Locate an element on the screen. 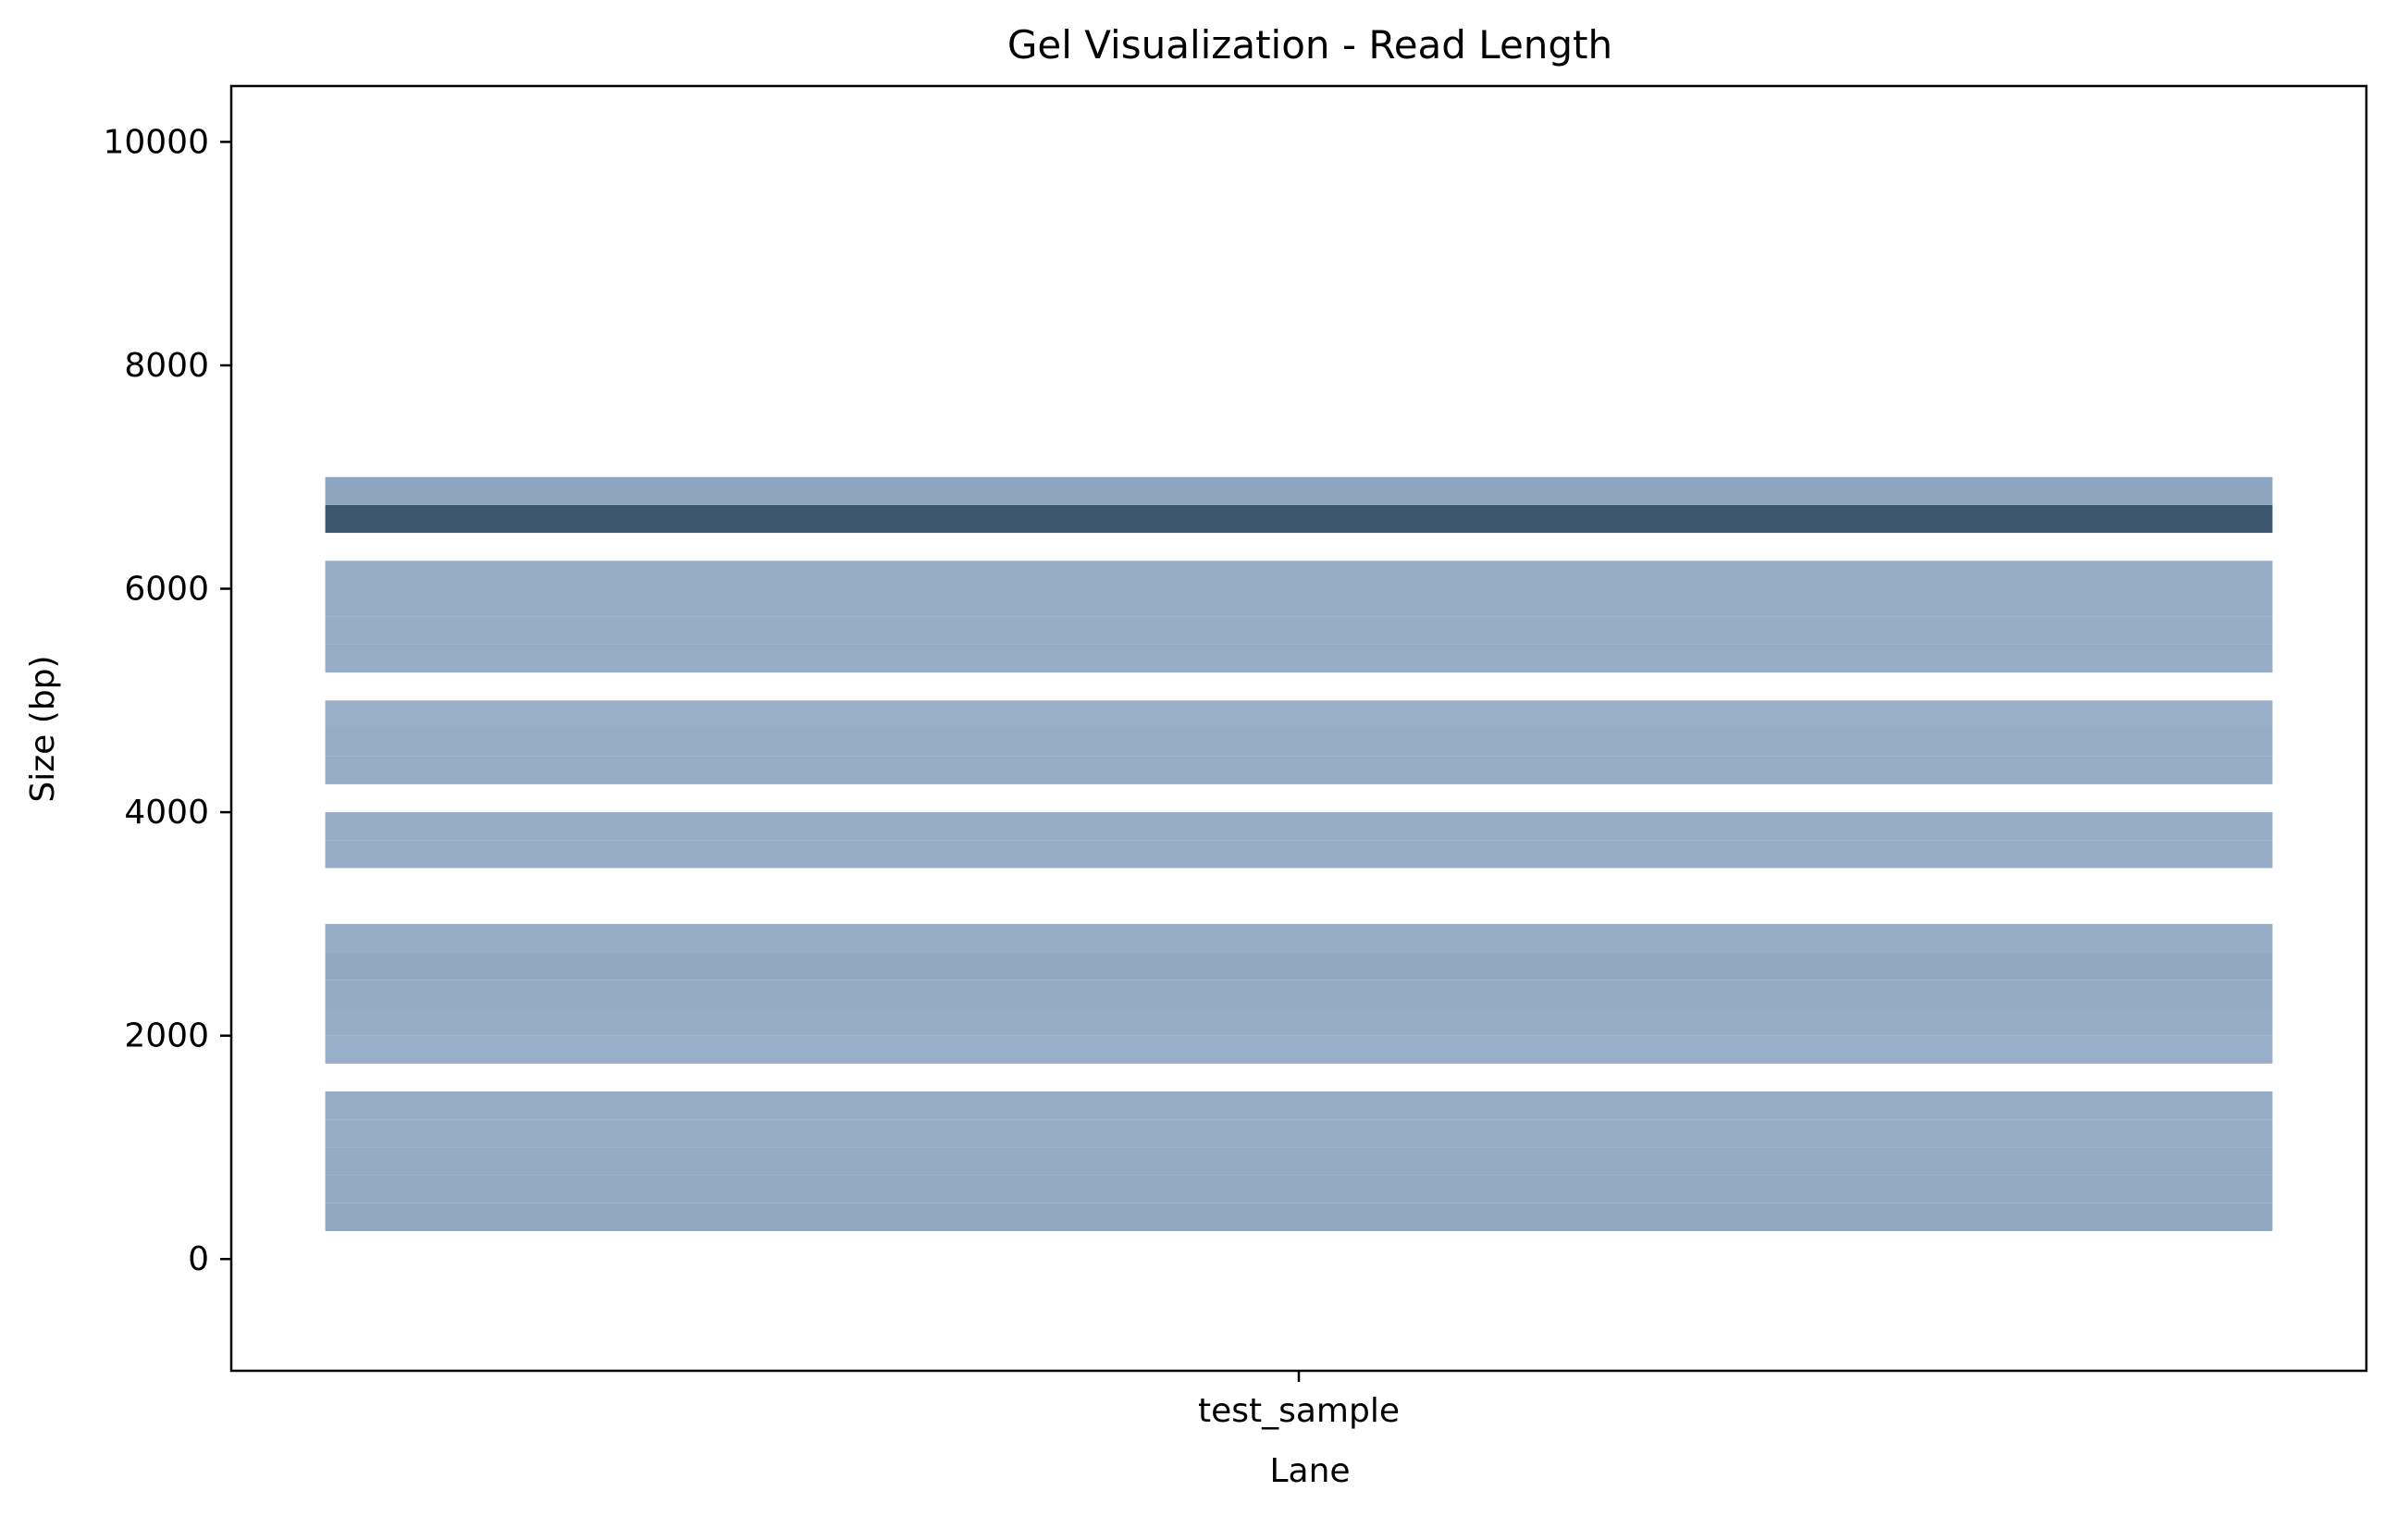  y-axis-ticks: 0 2000 4000 6000 8000 10000 is located at coordinates (167, 701).